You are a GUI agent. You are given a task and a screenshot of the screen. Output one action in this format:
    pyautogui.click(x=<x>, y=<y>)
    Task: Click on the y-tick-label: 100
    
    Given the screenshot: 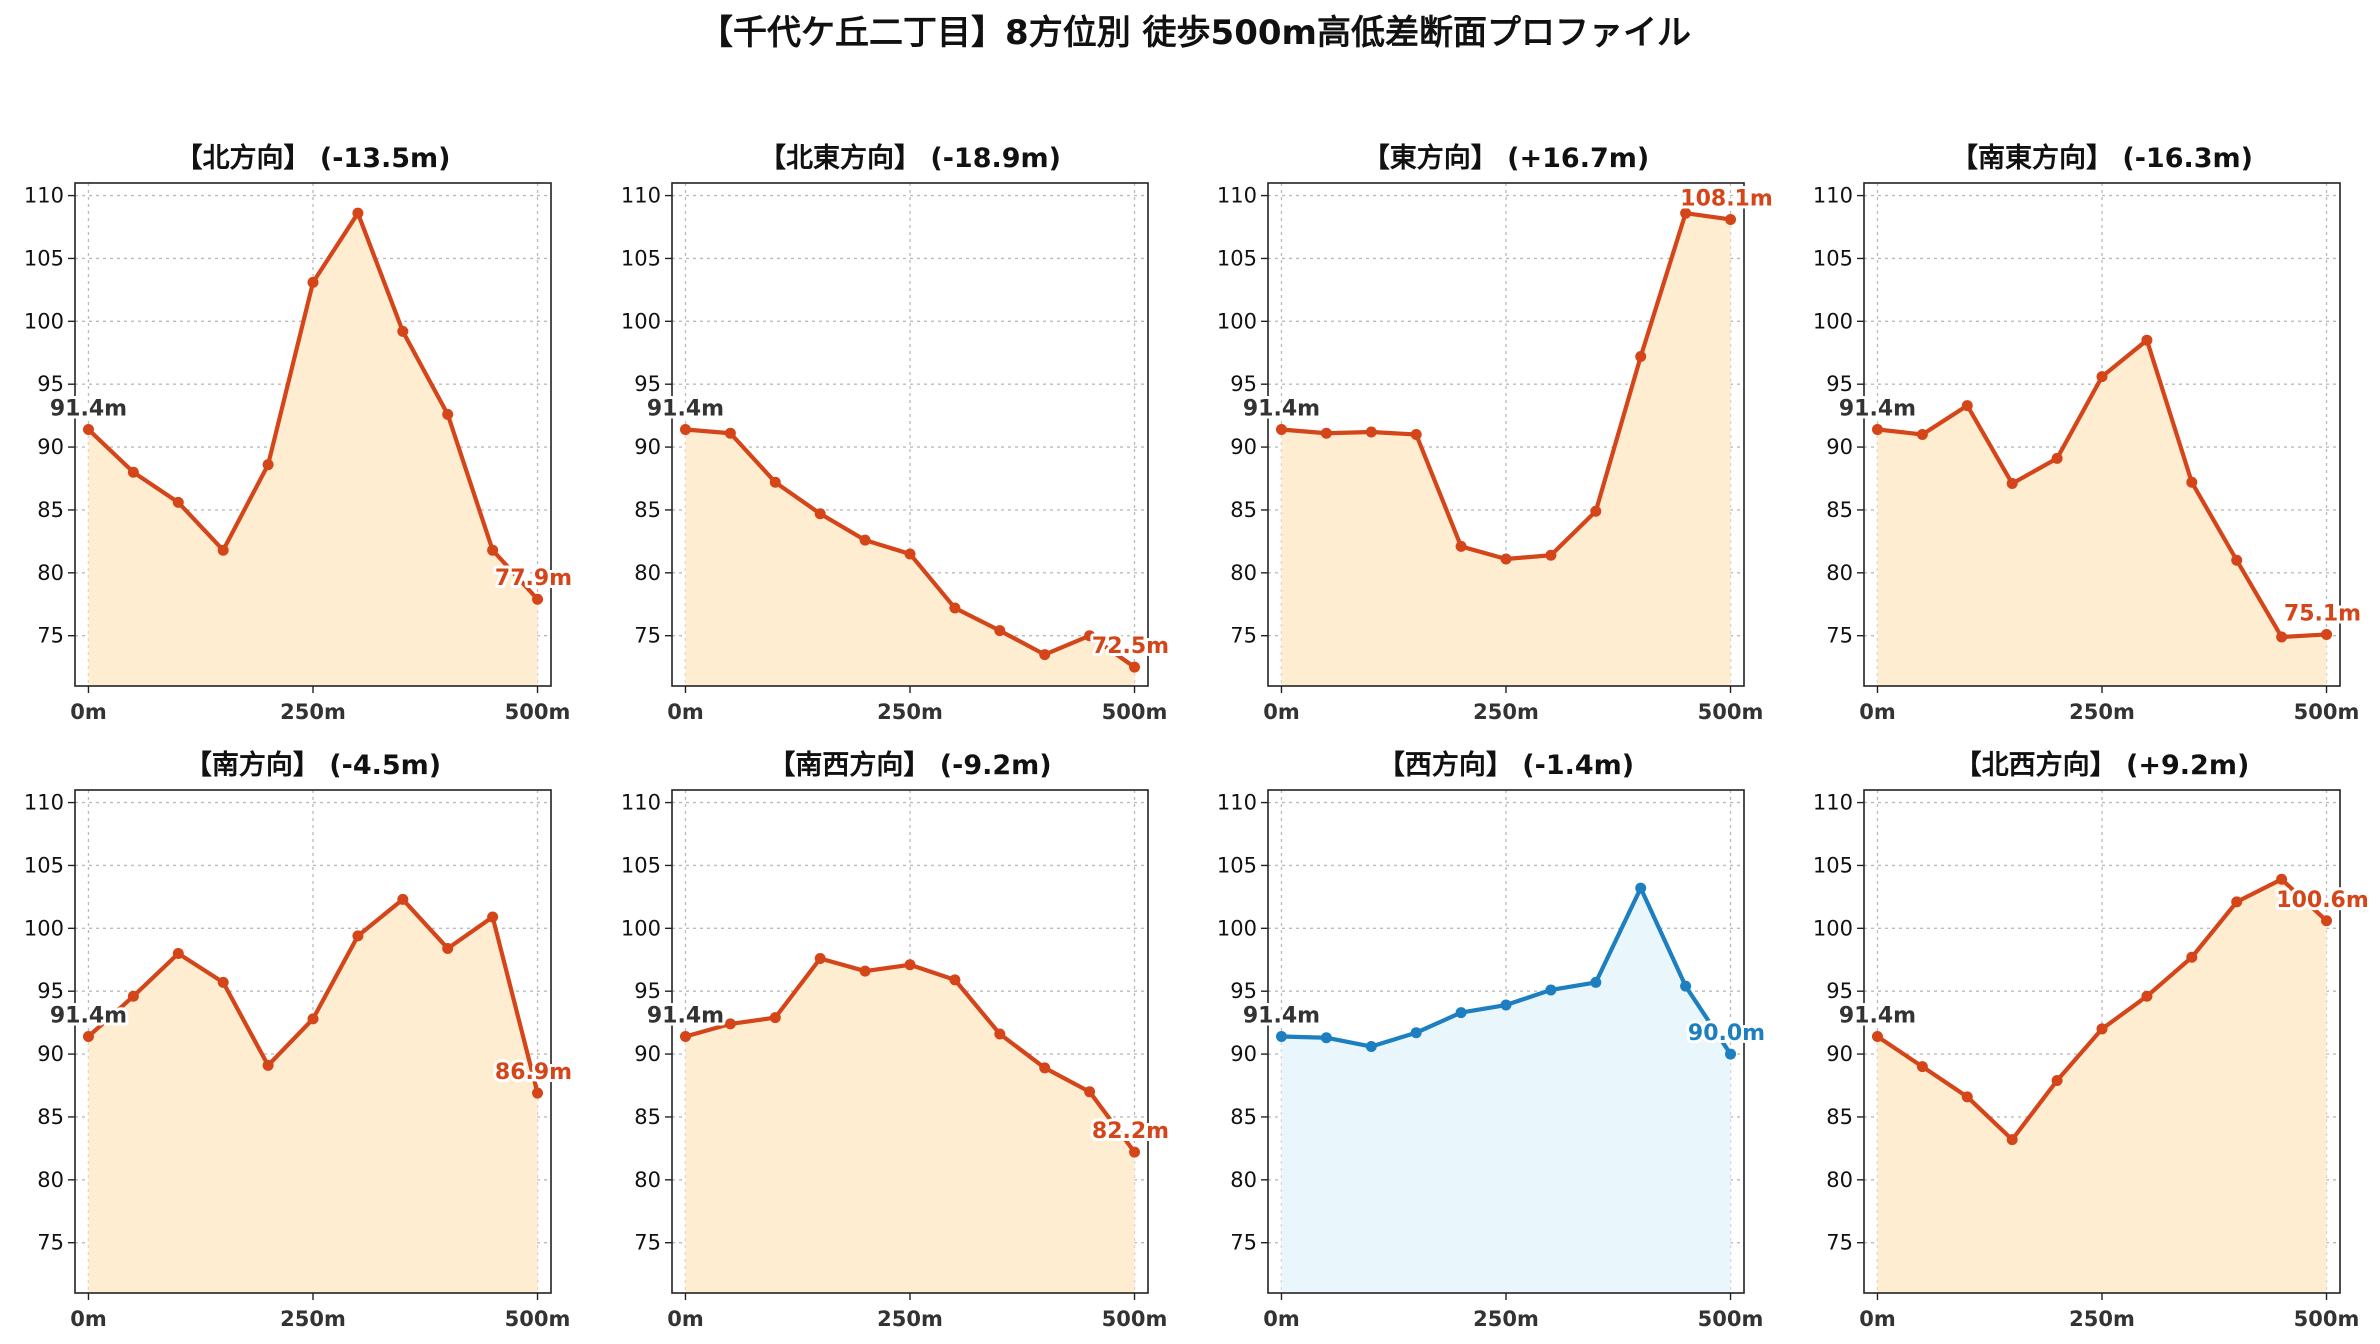 What is the action you would take?
    pyautogui.click(x=1833, y=928)
    